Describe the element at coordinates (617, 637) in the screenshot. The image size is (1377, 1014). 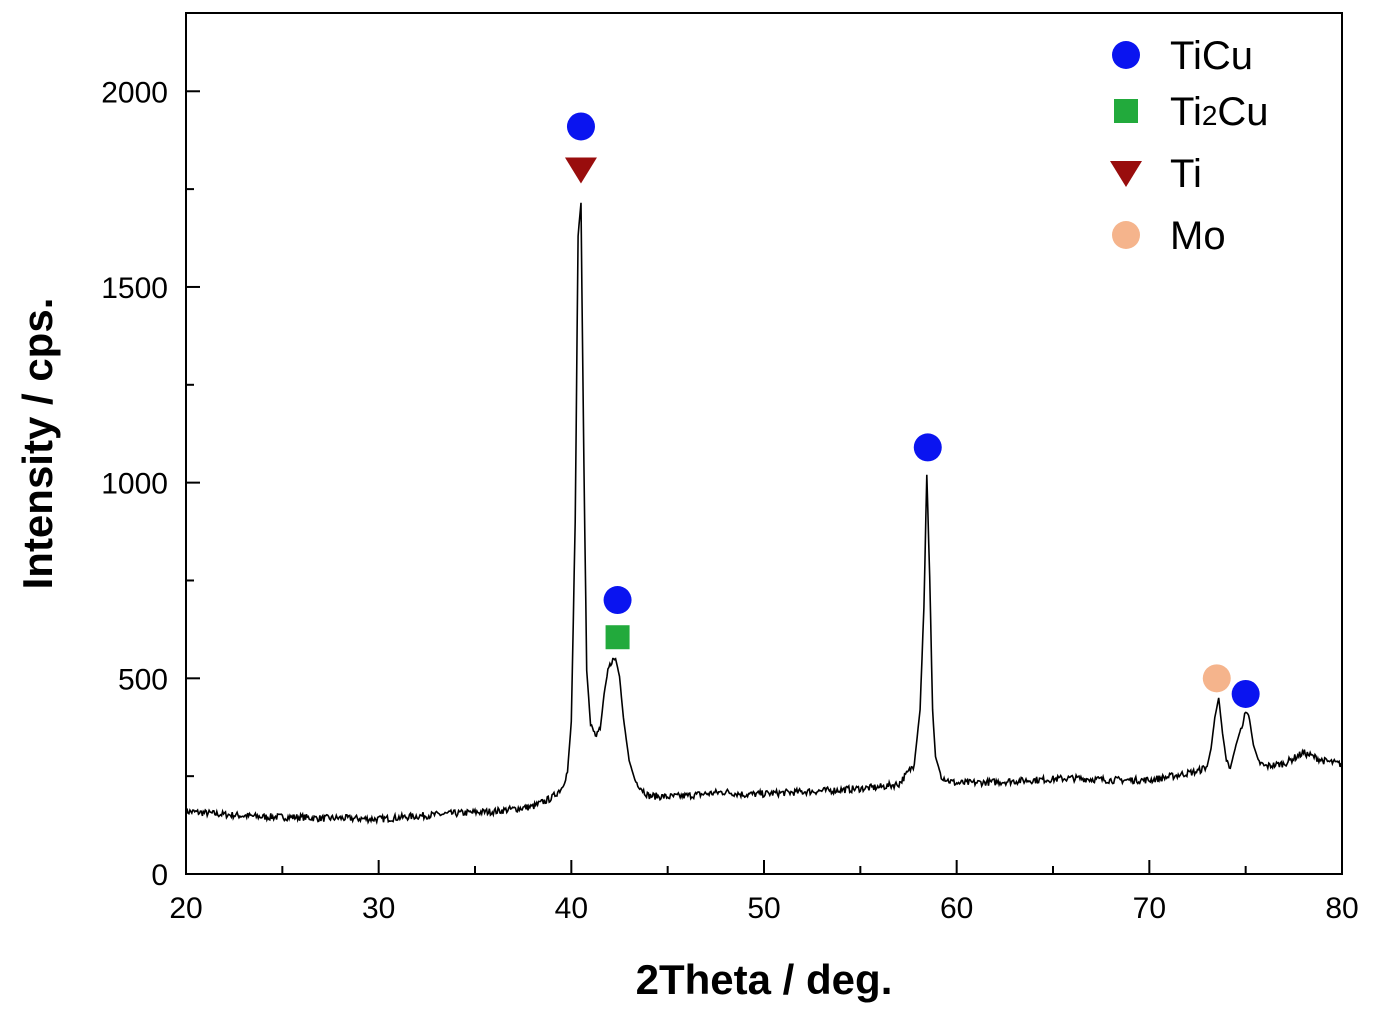
I see `peak-marker-ti2cu` at that location.